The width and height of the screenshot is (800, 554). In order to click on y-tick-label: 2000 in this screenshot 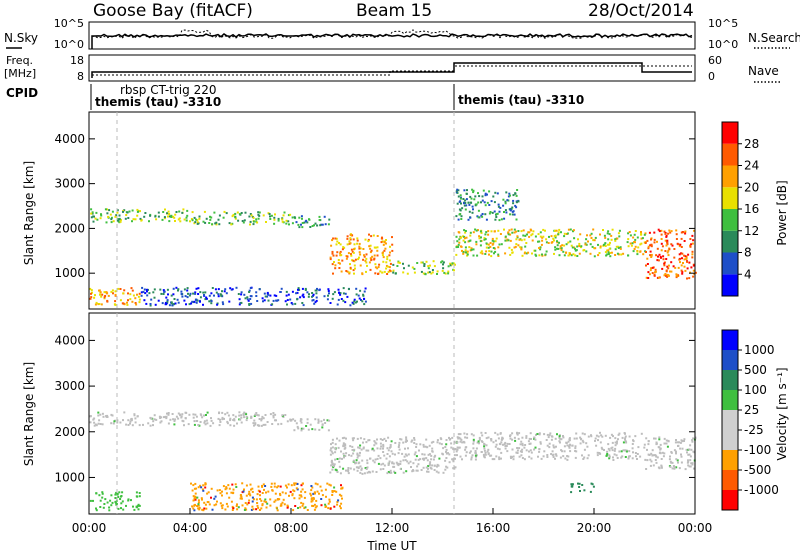, I will do `click(69, 432)`.